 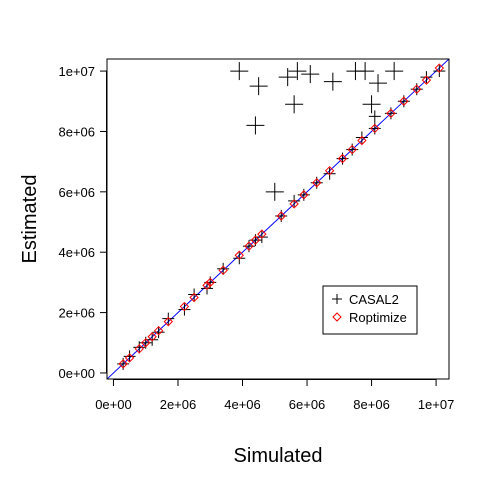 What do you see at coordinates (371, 404) in the screenshot?
I see `x-tick-label-4: 8e+06` at bounding box center [371, 404].